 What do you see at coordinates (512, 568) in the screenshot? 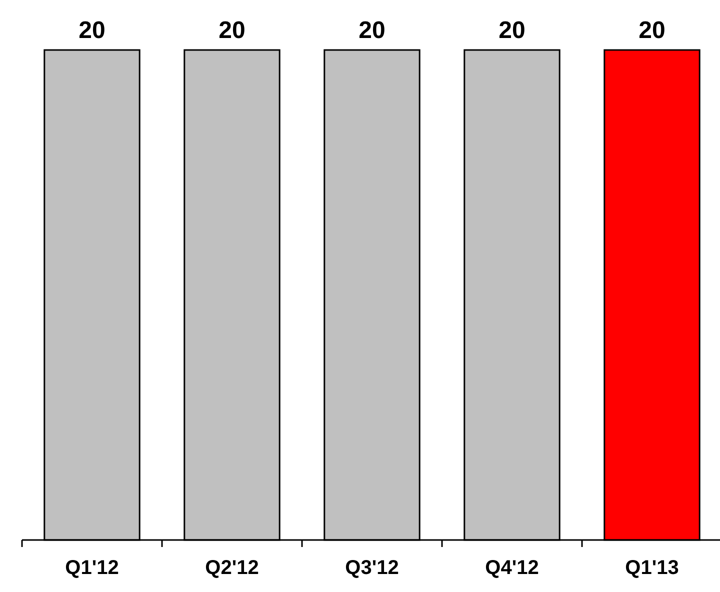
I see `x-tick-label: Q4'12` at bounding box center [512, 568].